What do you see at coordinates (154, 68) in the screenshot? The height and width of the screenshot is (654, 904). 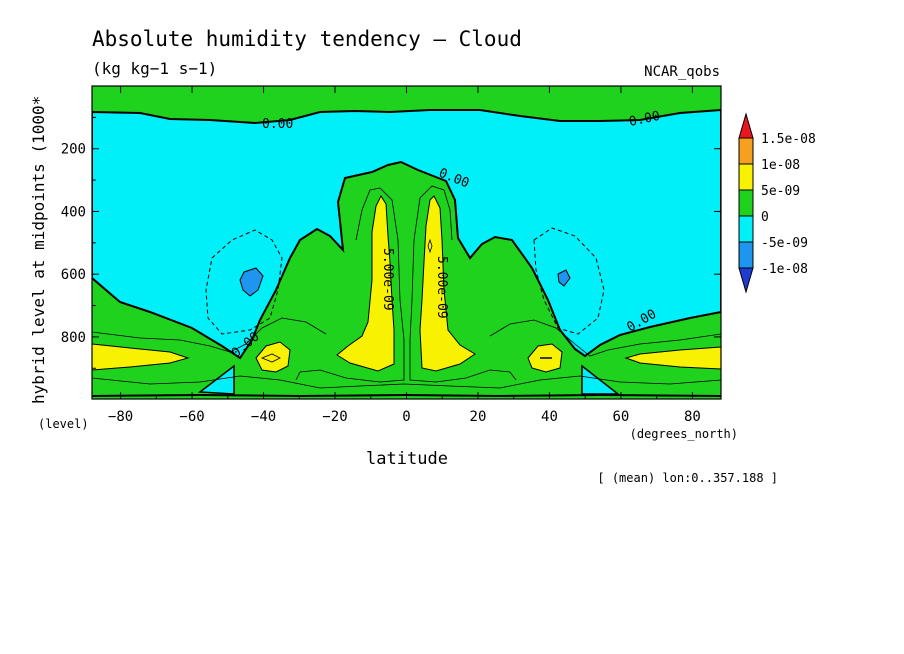 I see `chart-subtitle: (kg kg−1 s−1)` at bounding box center [154, 68].